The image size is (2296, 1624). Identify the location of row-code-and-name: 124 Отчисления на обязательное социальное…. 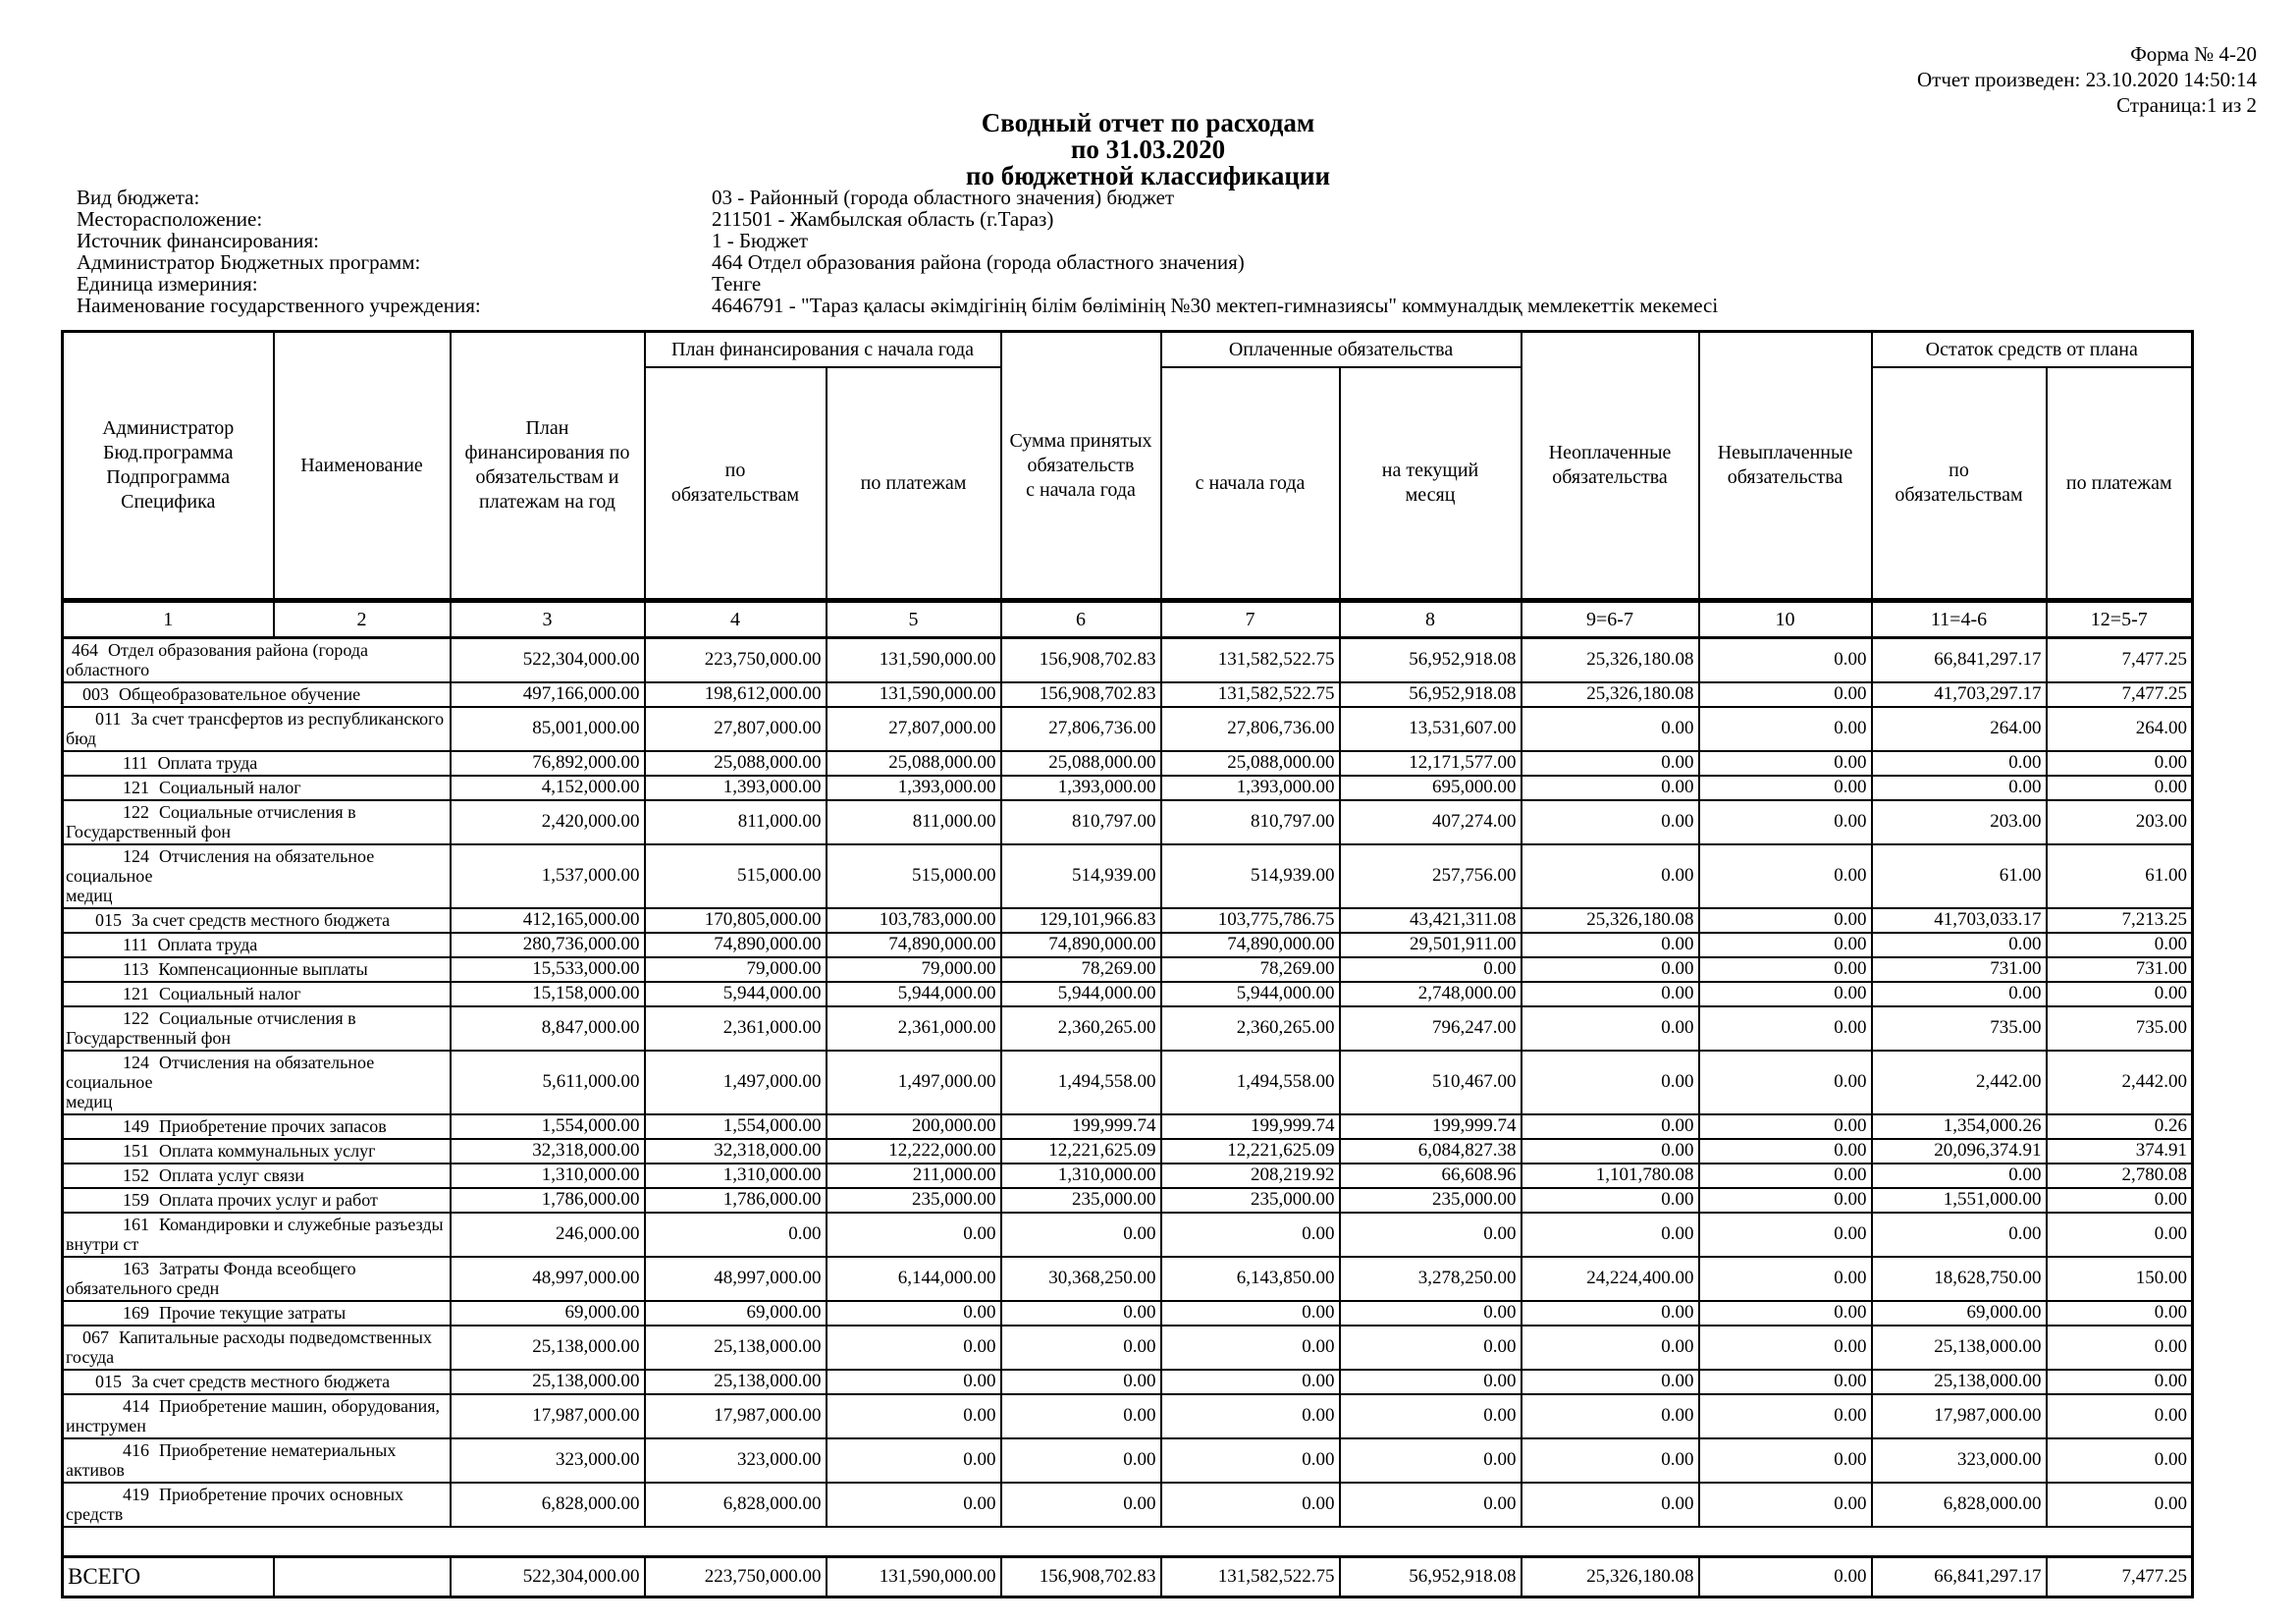
(256, 1082).